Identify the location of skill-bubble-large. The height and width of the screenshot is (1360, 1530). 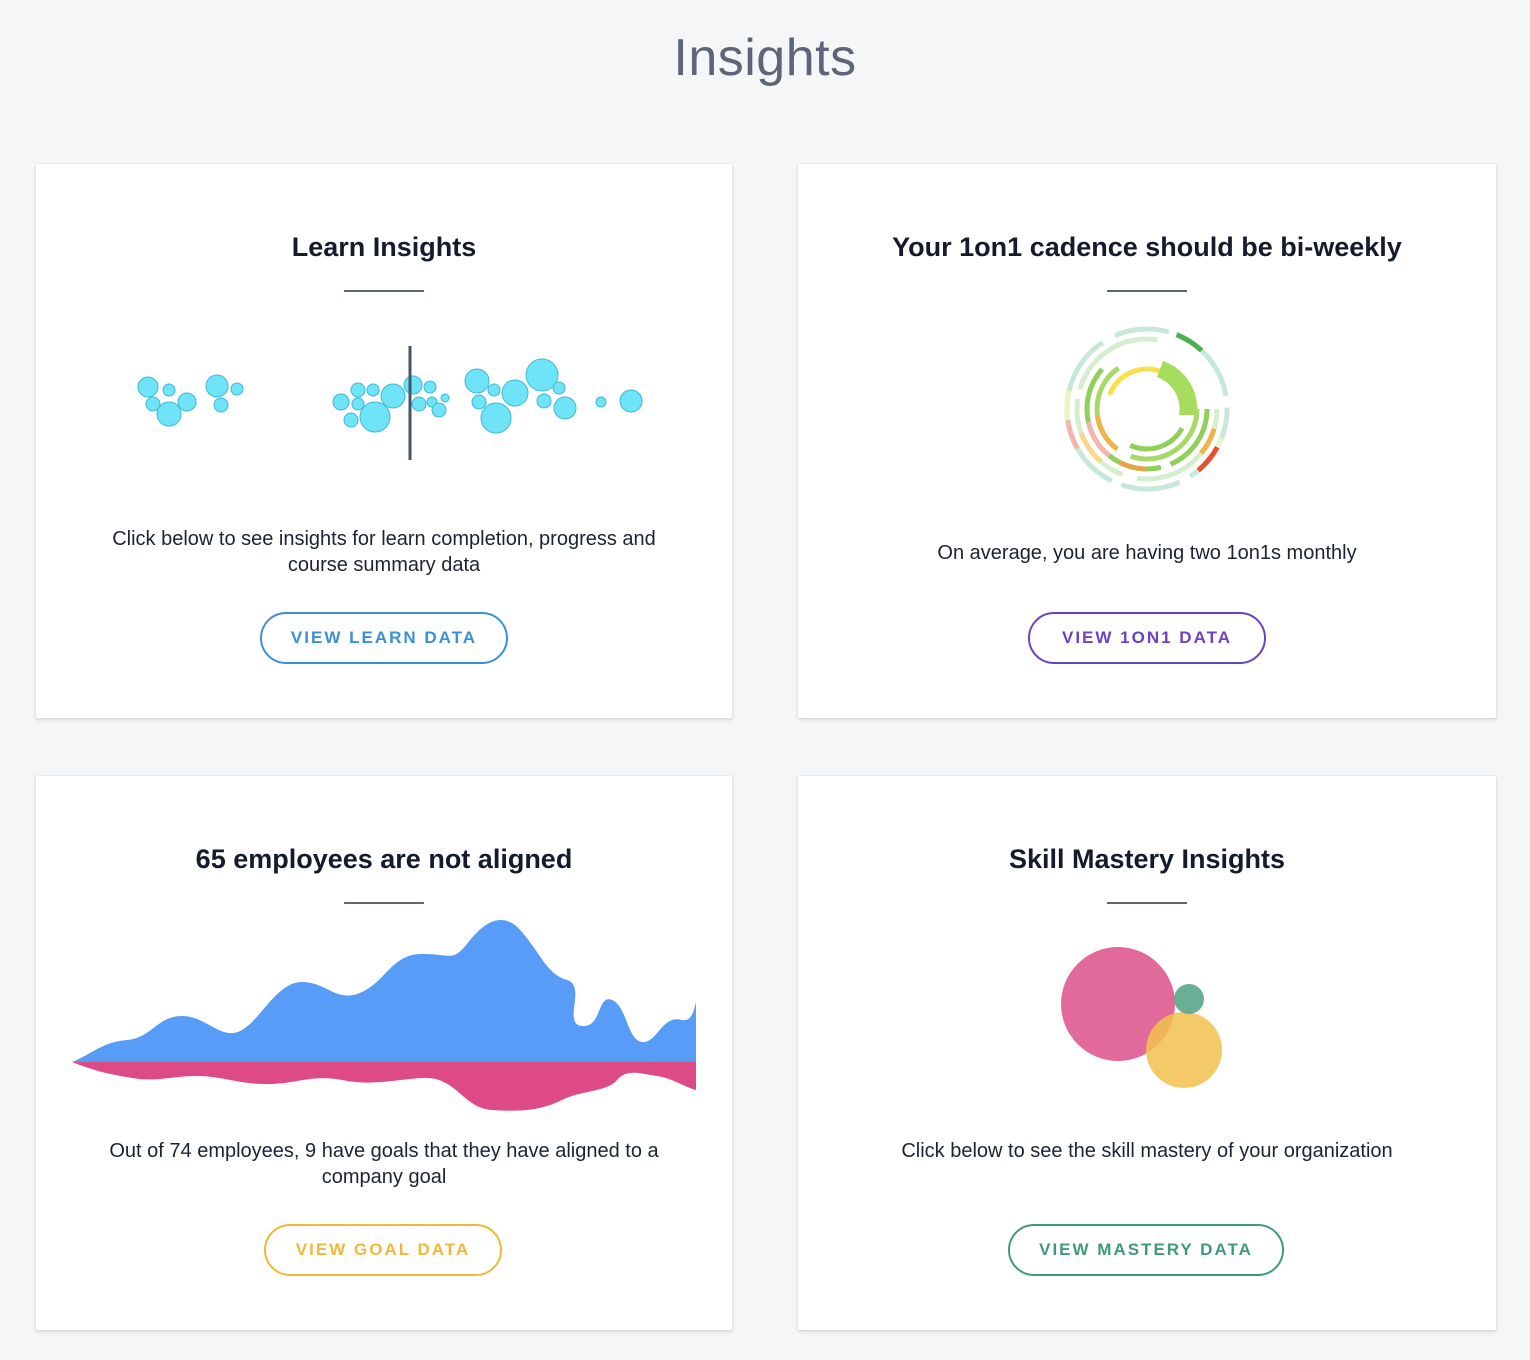
(1118, 1004).